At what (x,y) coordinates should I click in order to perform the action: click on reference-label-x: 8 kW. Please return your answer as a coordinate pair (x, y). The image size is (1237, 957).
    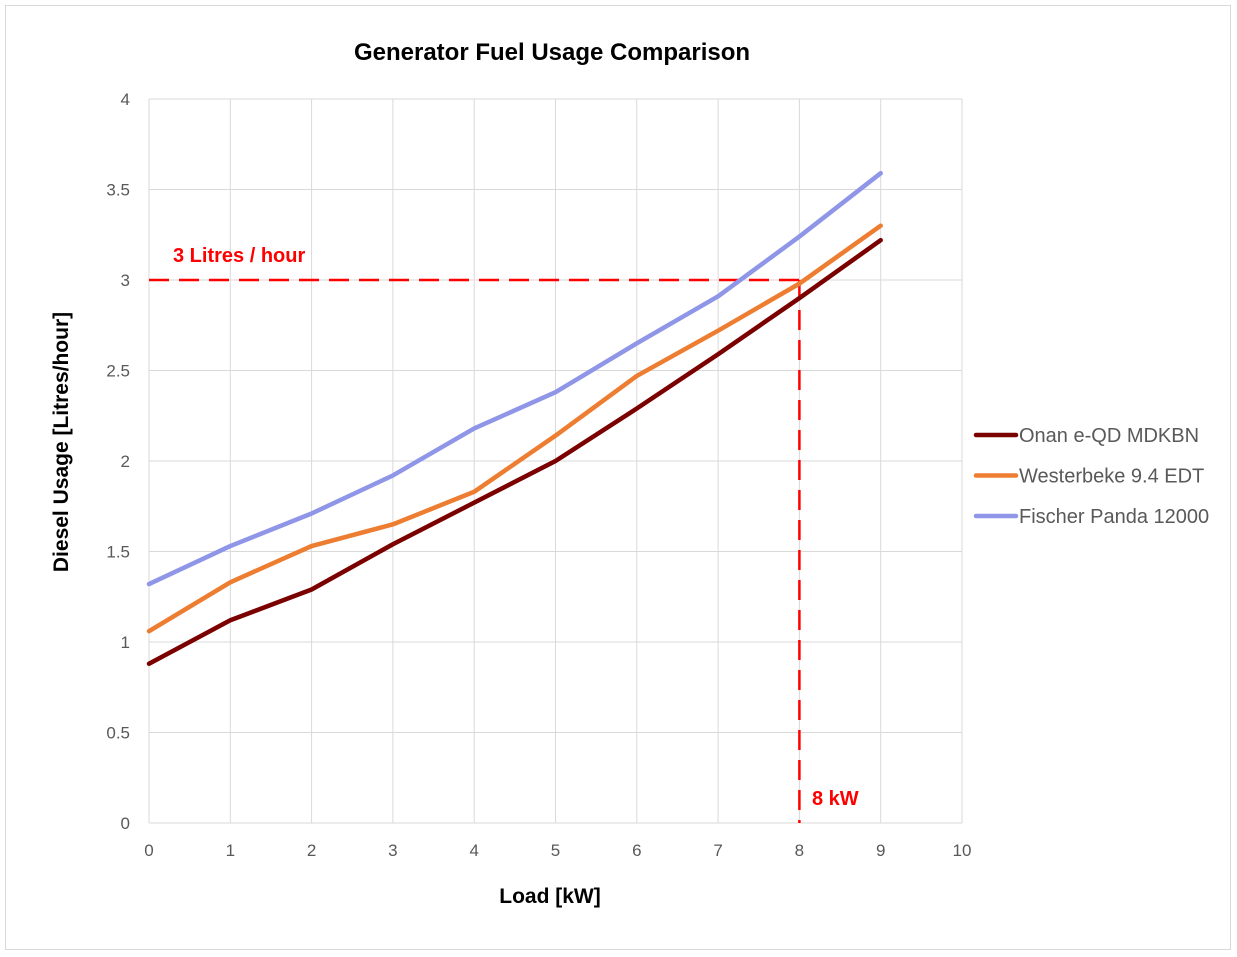
    Looking at the image, I should click on (835, 799).